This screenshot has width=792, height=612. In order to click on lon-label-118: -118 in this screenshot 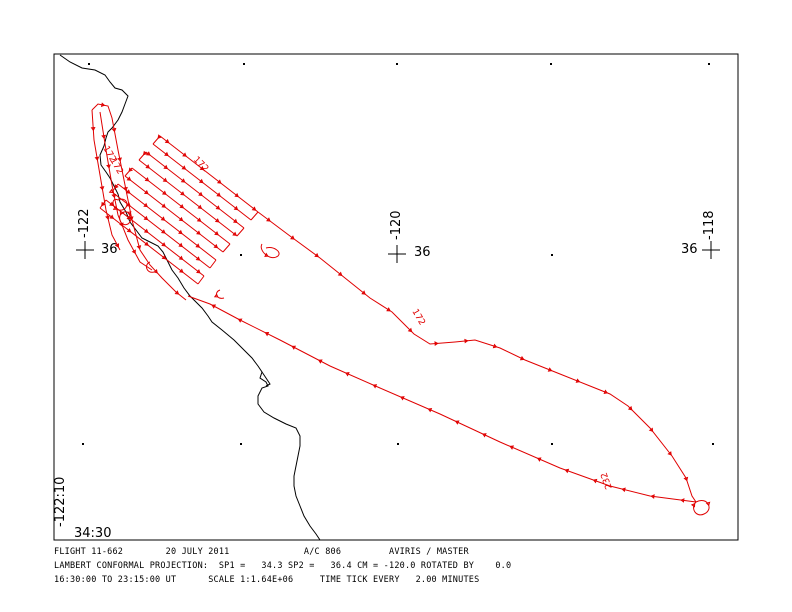, I will do `click(709, 225)`.